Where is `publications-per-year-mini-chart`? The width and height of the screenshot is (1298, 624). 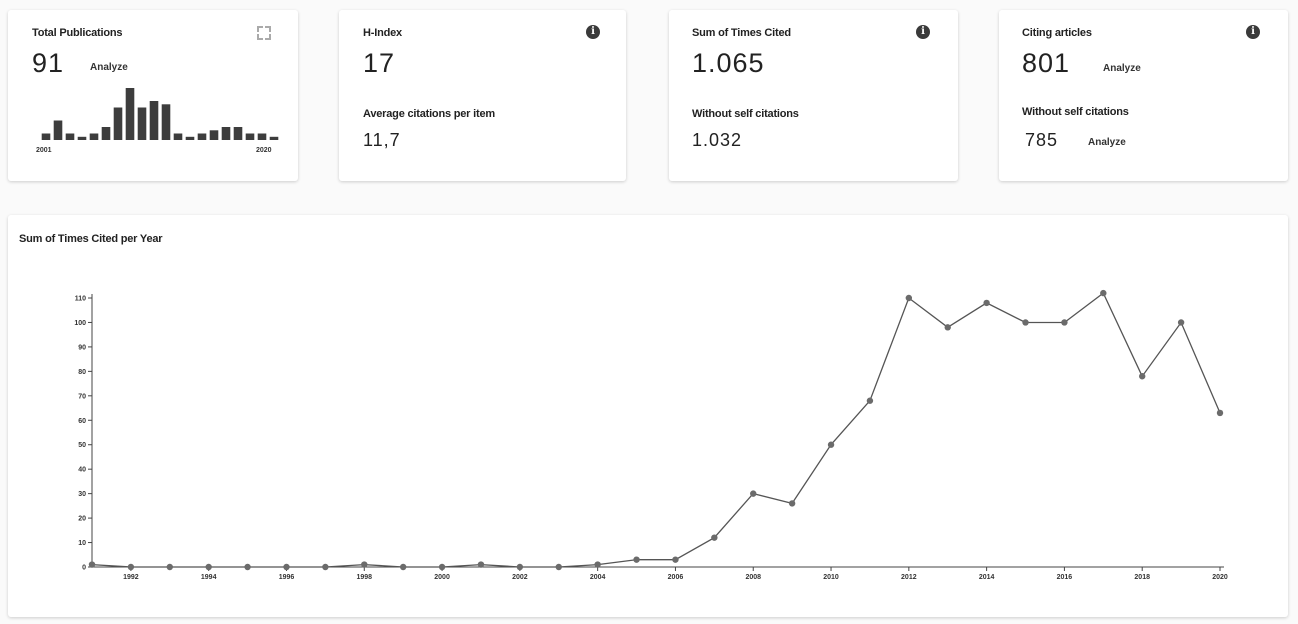
publications-per-year-mini-chart is located at coordinates (160, 114).